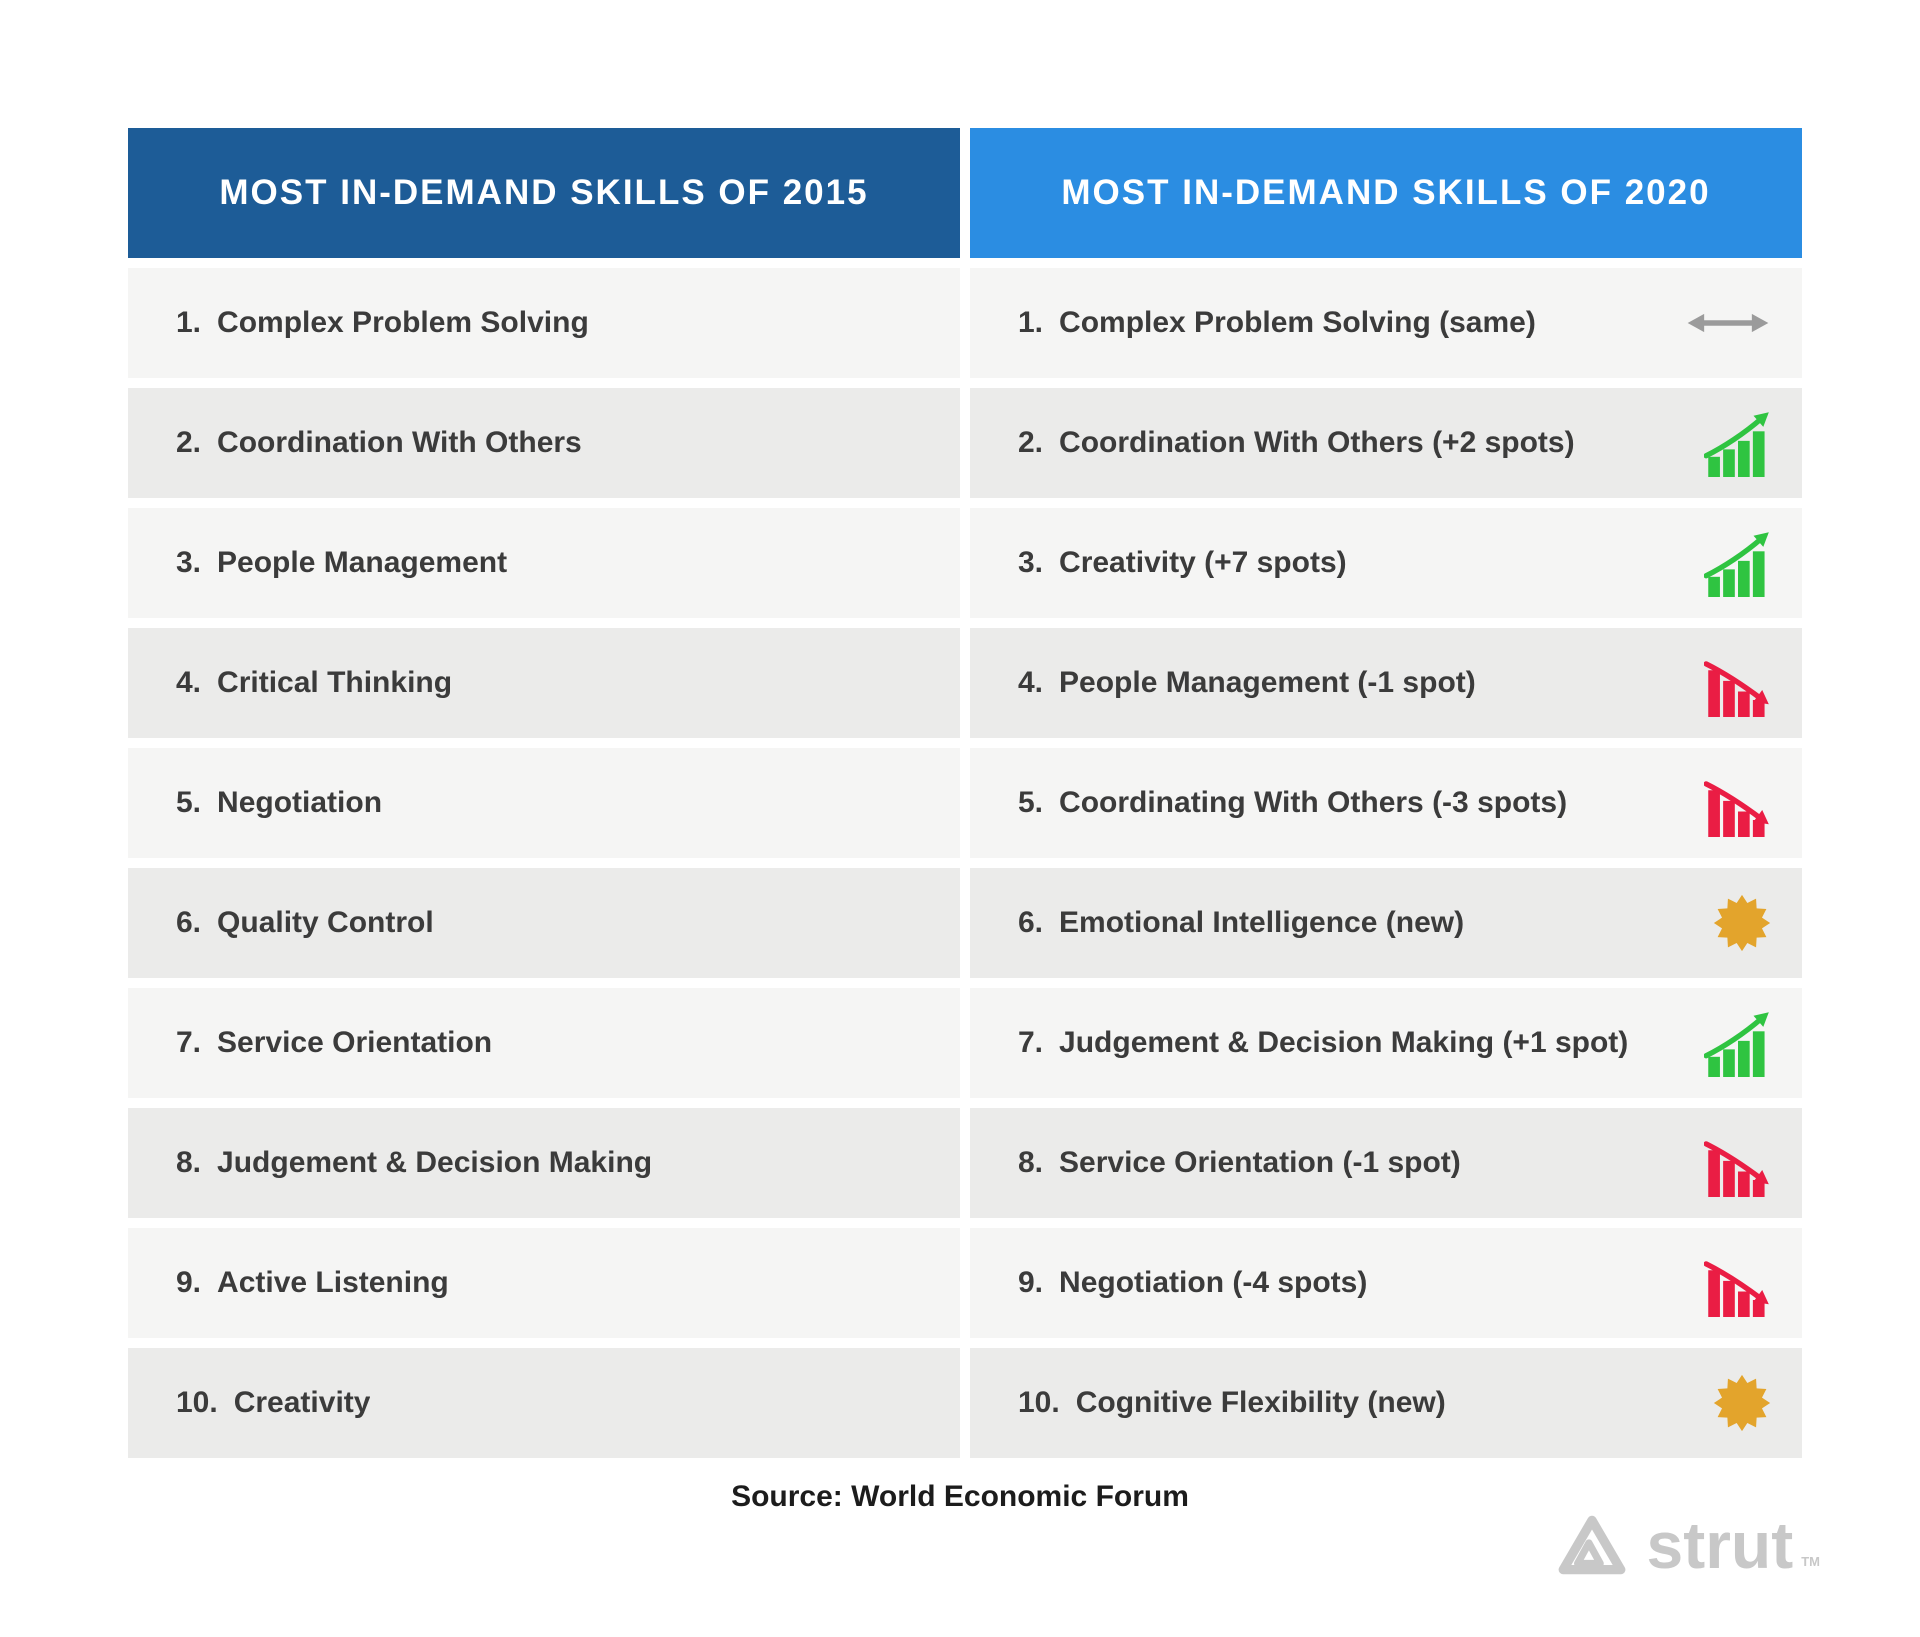 The height and width of the screenshot is (1637, 1920). Describe the element at coordinates (1810, 1561) in the screenshot. I see `trademark-symbol: TM` at that location.